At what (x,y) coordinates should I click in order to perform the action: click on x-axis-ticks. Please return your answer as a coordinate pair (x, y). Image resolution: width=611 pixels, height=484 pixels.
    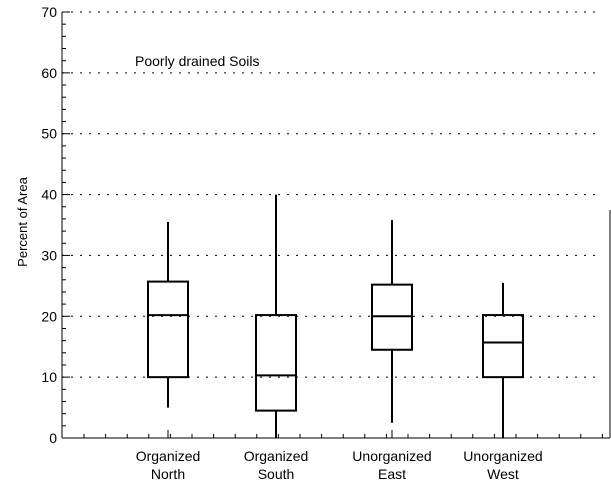
    Looking at the image, I should click on (343, 434).